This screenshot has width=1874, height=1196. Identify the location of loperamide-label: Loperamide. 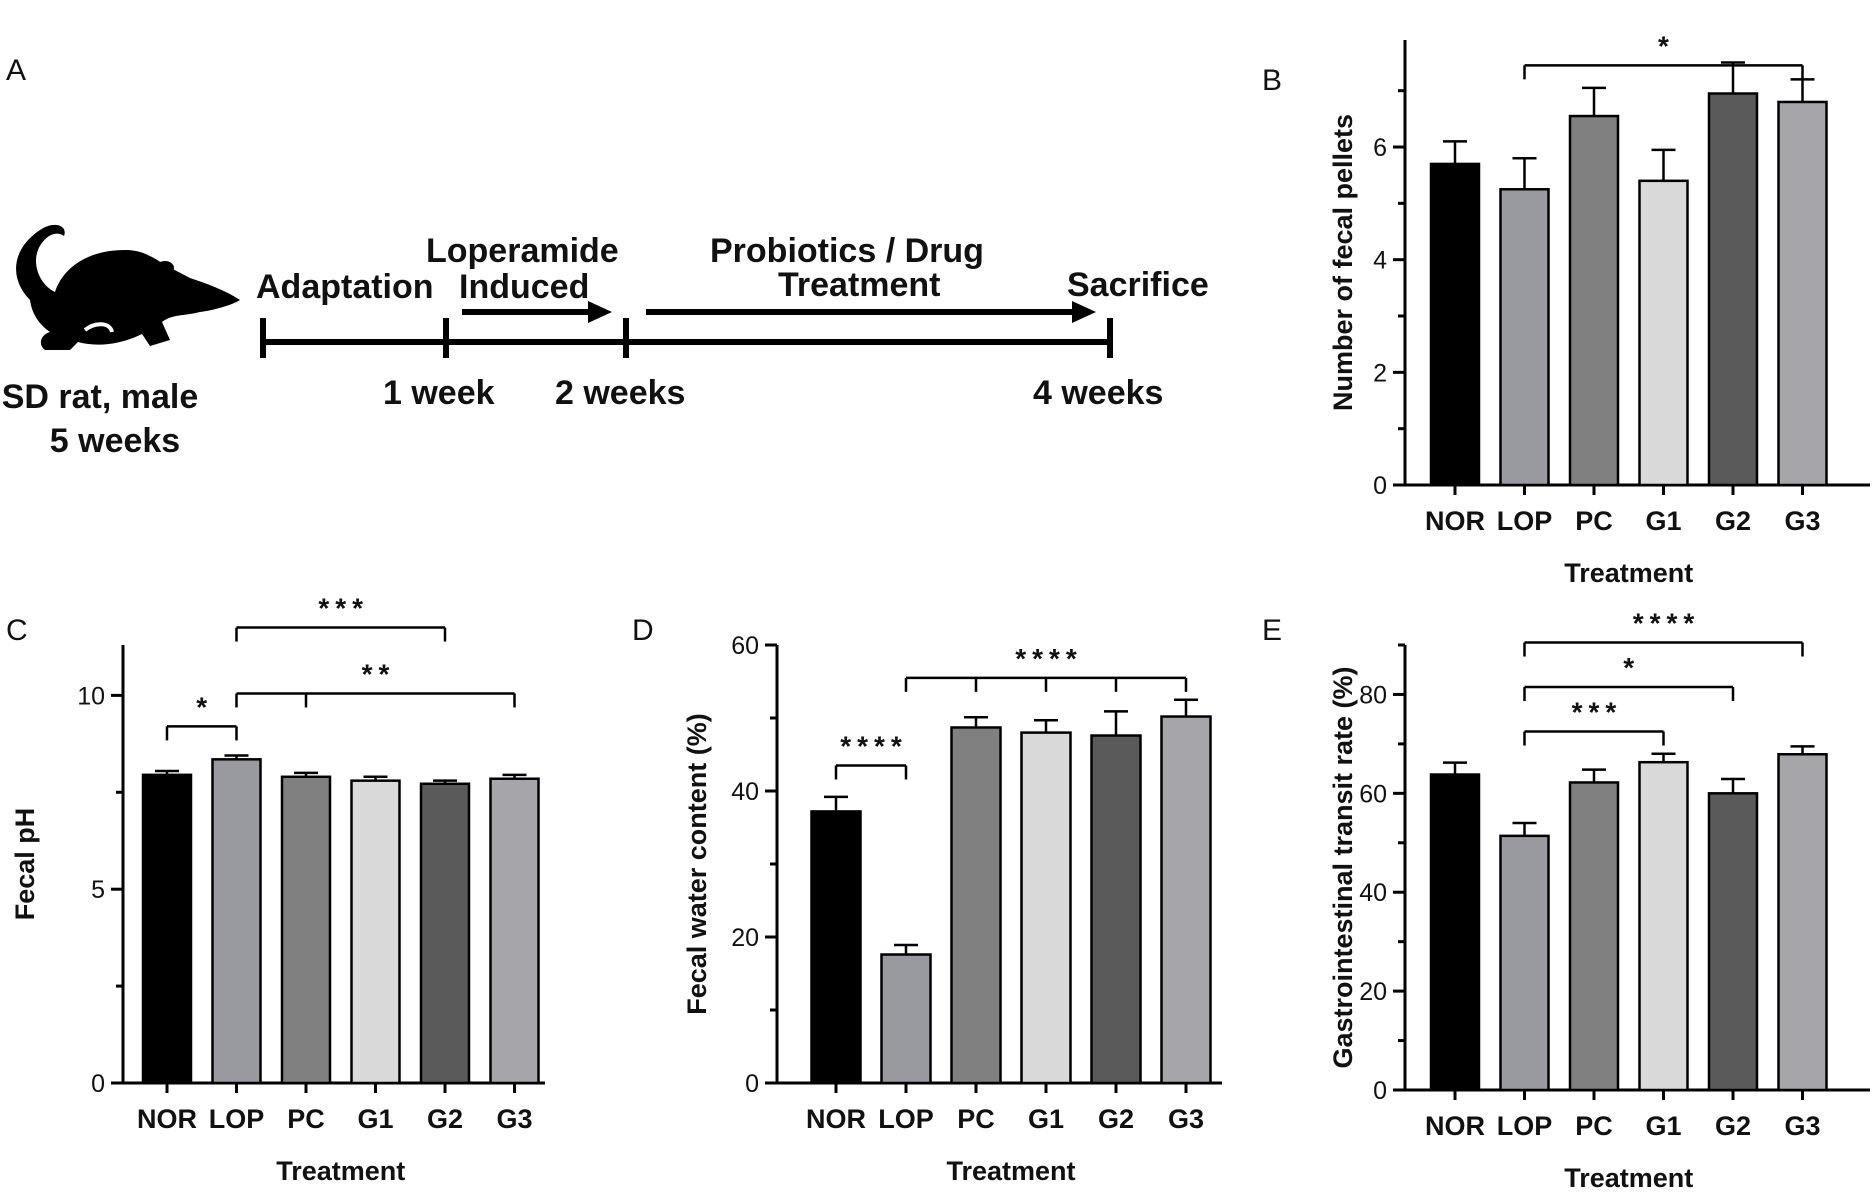
(522, 251).